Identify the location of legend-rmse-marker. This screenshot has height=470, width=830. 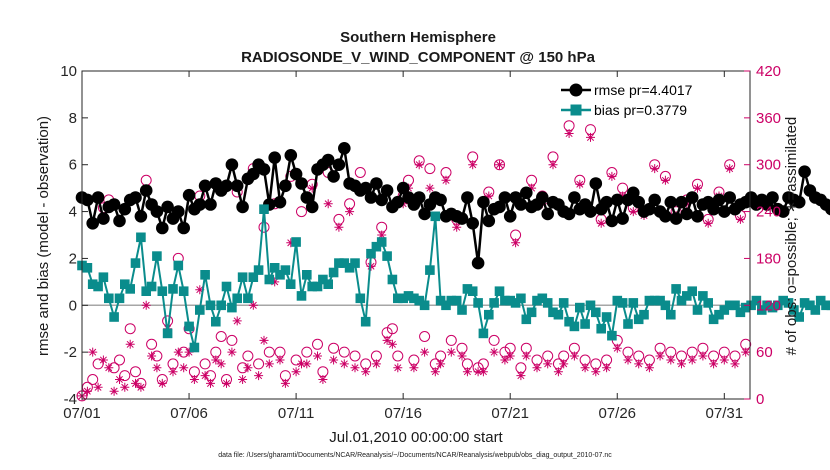
(576, 90).